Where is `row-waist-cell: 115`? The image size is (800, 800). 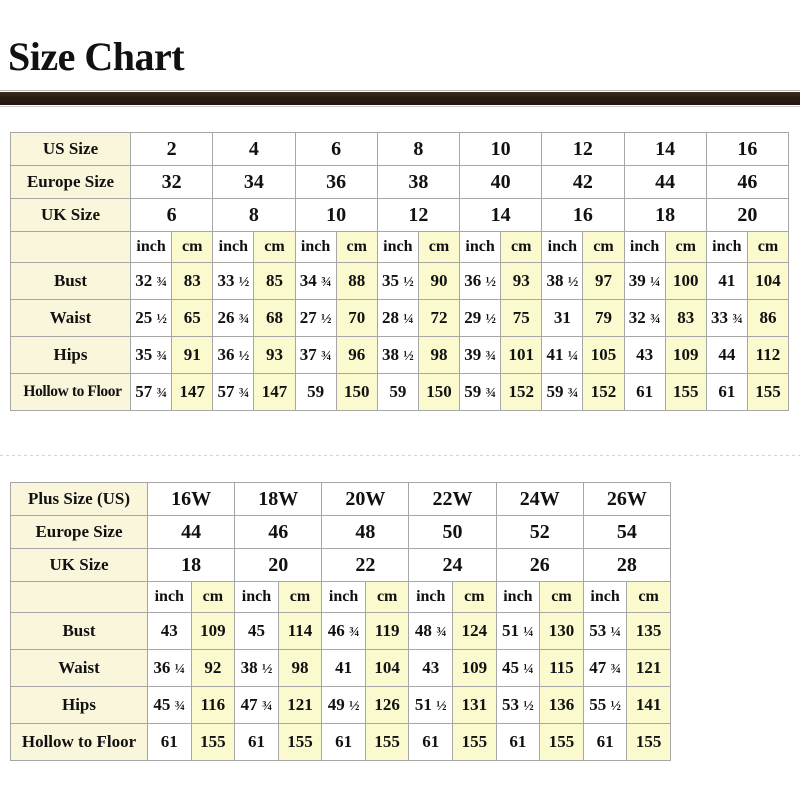 row-waist-cell: 115 is located at coordinates (561, 668).